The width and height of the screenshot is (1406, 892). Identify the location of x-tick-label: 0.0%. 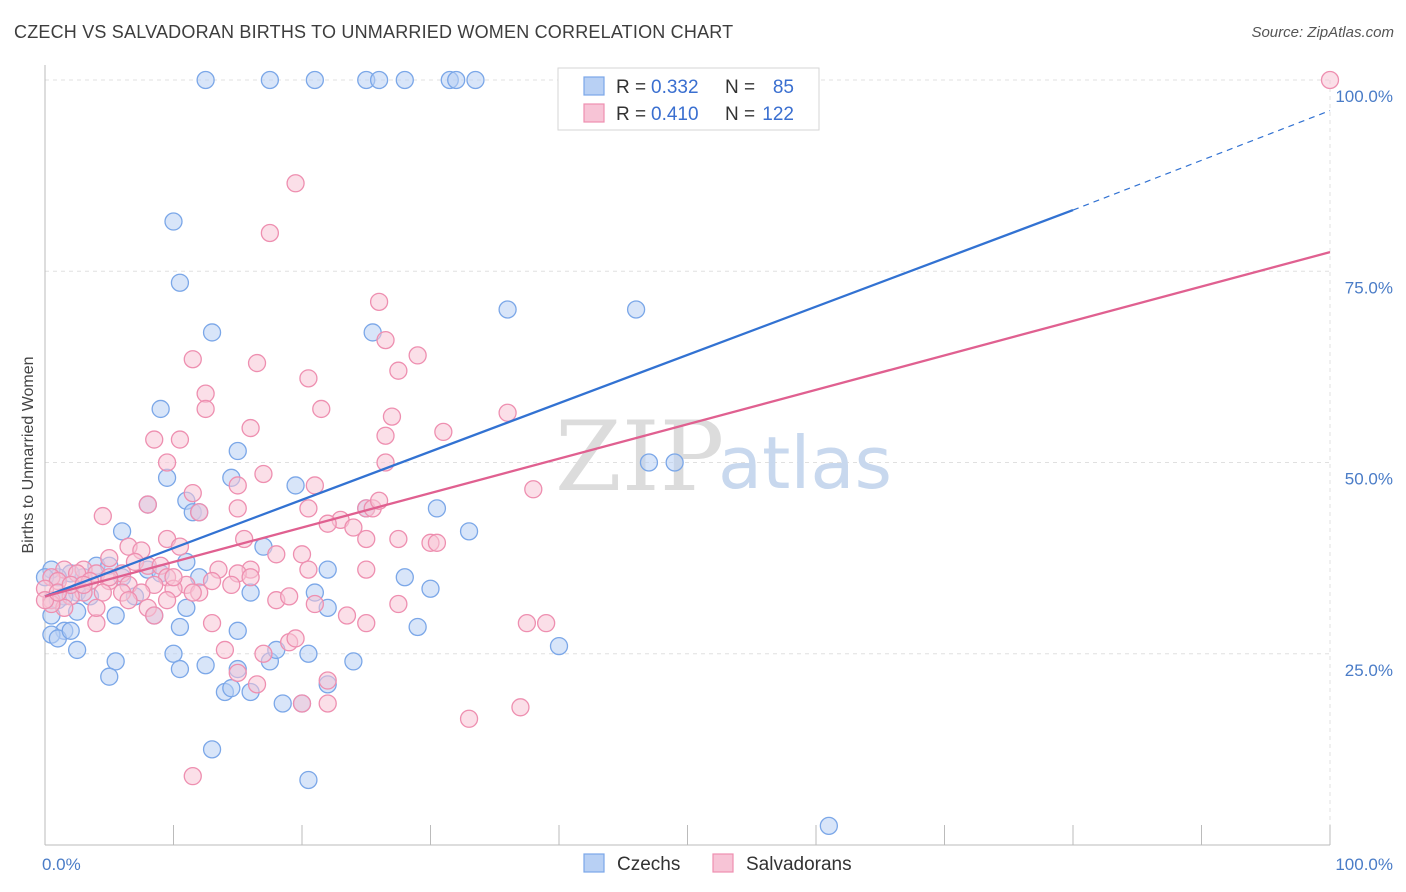
(61, 864).